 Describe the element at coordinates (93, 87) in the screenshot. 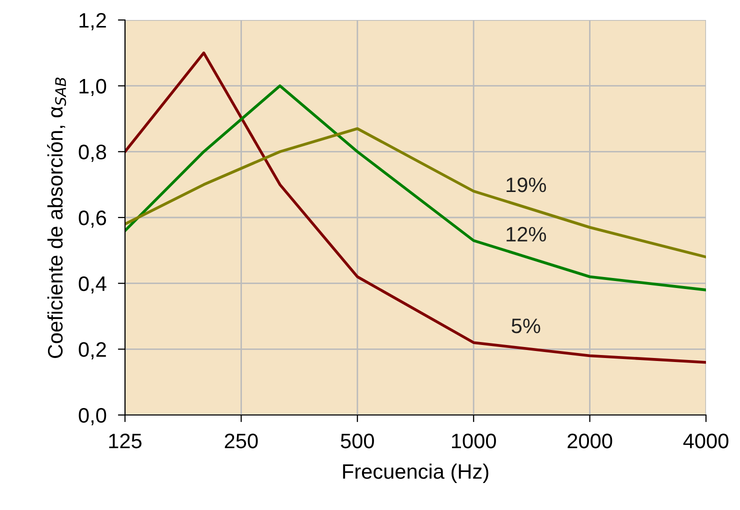

I see `y-tick-label: 1,0` at that location.